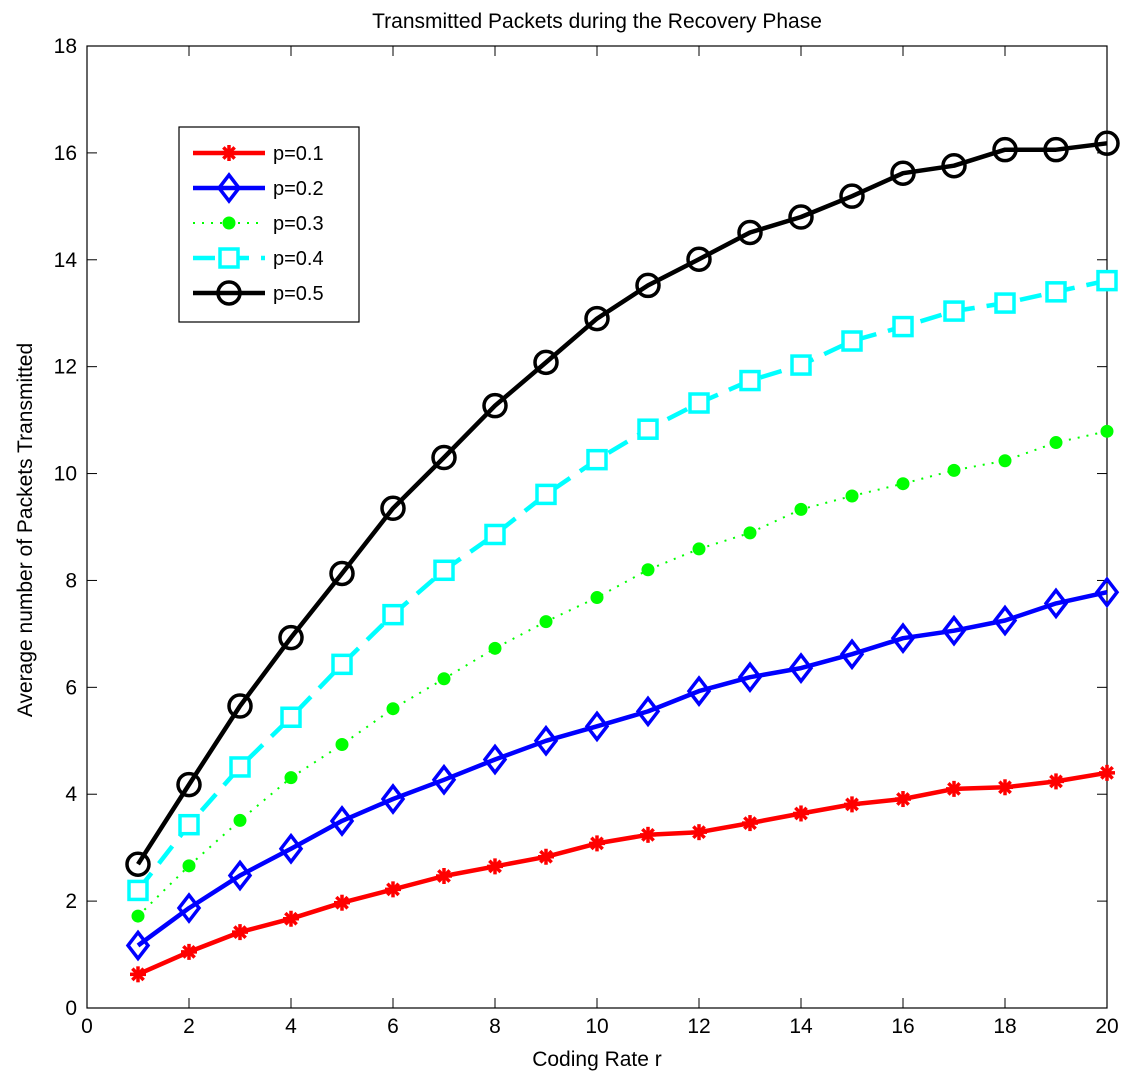 The image size is (1123, 1078). I want to click on legend: p=0.1 p=0.2 p=0.3 p=0.4 p=0.5, so click(269, 224).